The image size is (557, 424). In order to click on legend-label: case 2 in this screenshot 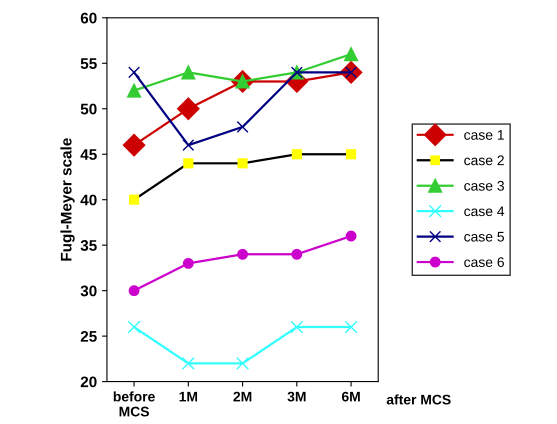, I will do `click(484, 160)`.